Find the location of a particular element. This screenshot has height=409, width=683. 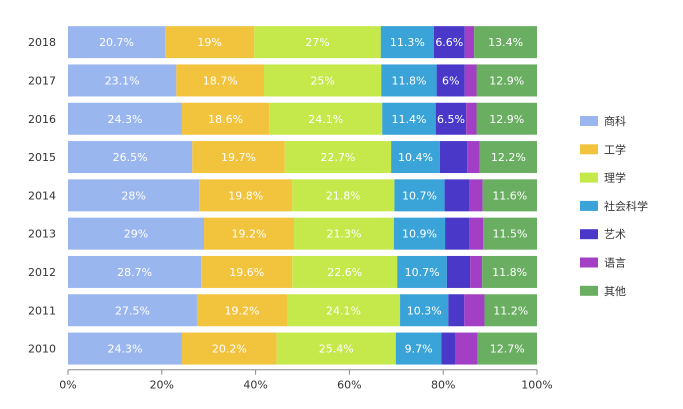

data-label: 27% is located at coordinates (317, 42).